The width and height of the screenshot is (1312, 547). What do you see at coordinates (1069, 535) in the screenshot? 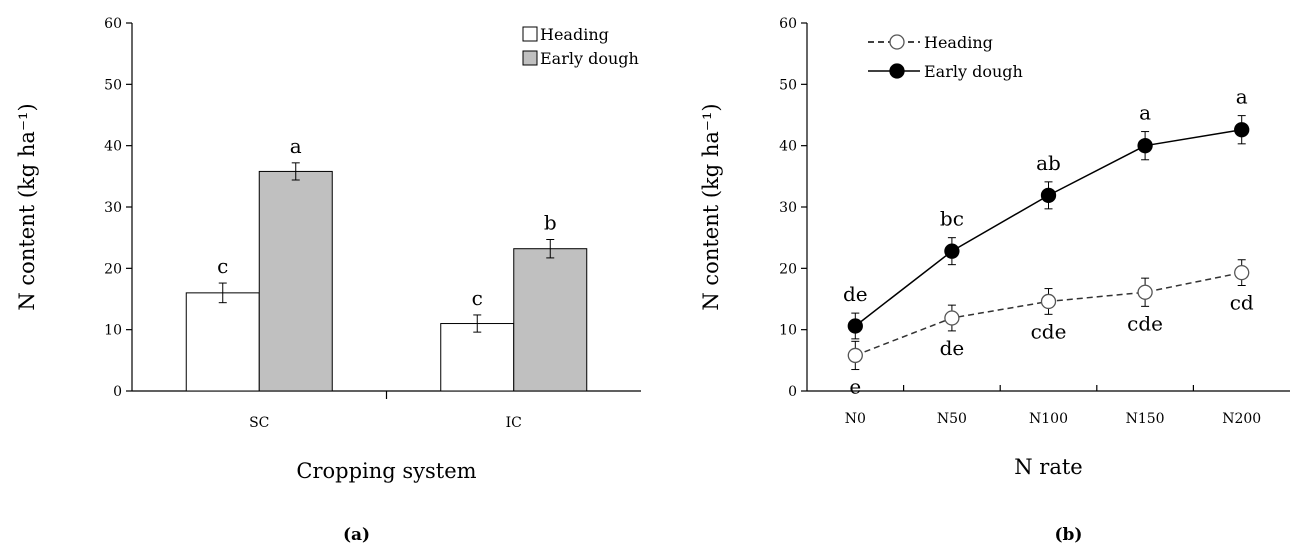
I see `panel-label: (b)` at bounding box center [1069, 535].